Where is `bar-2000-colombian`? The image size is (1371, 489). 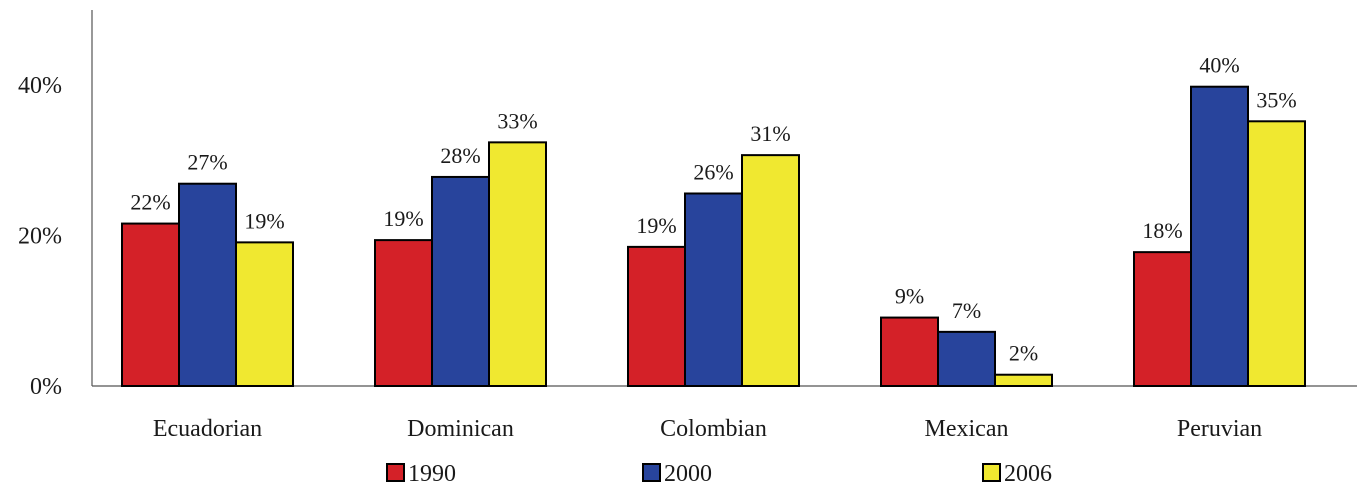
bar-2000-colombian is located at coordinates (713, 289).